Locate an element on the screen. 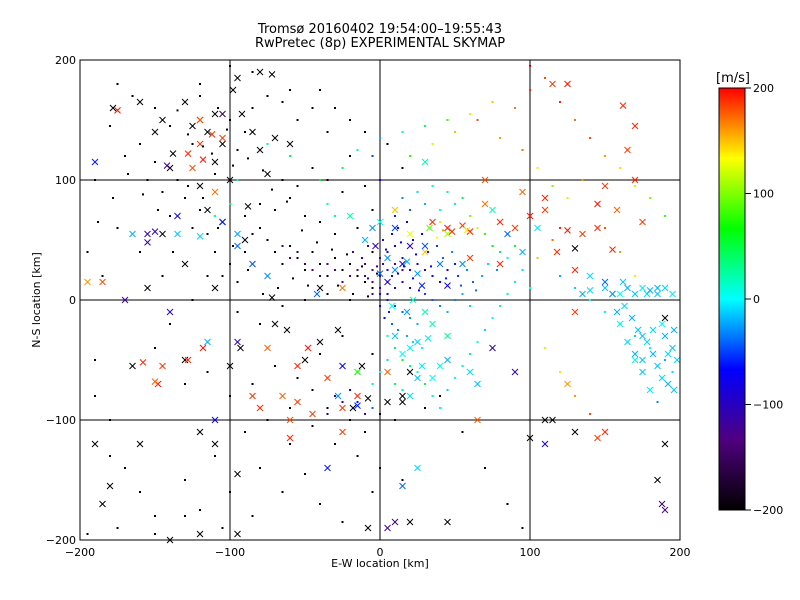  x-tick-label: −200 is located at coordinates (80, 552).